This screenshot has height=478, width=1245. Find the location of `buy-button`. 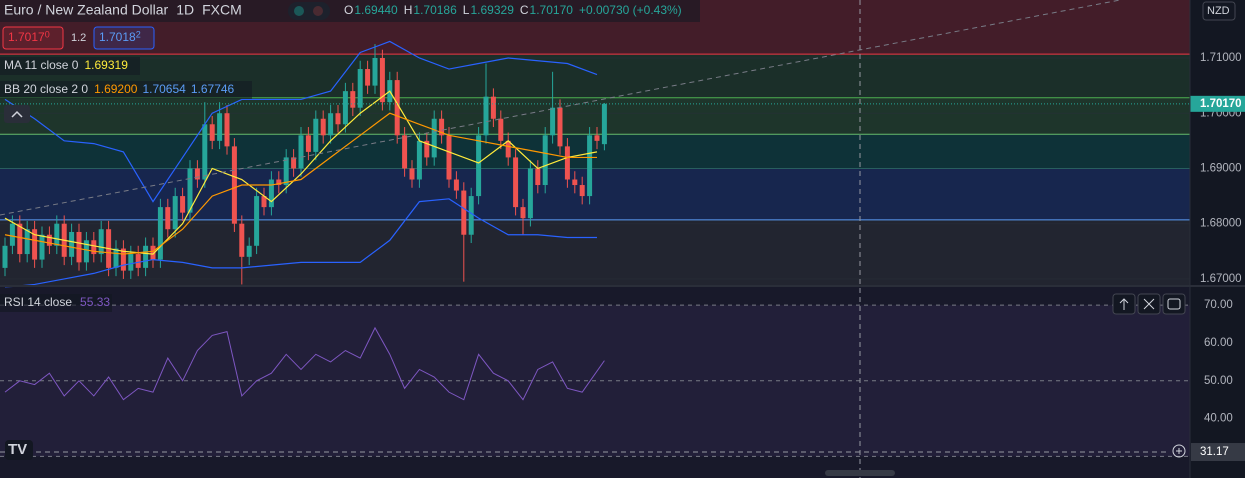

buy-button is located at coordinates (124, 38).